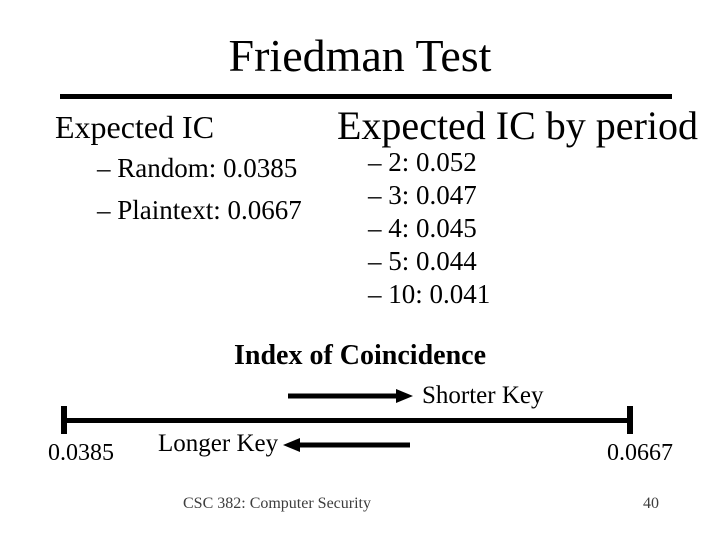 The width and height of the screenshot is (720, 540). Describe the element at coordinates (348, 420) in the screenshot. I see `axis-line` at that location.